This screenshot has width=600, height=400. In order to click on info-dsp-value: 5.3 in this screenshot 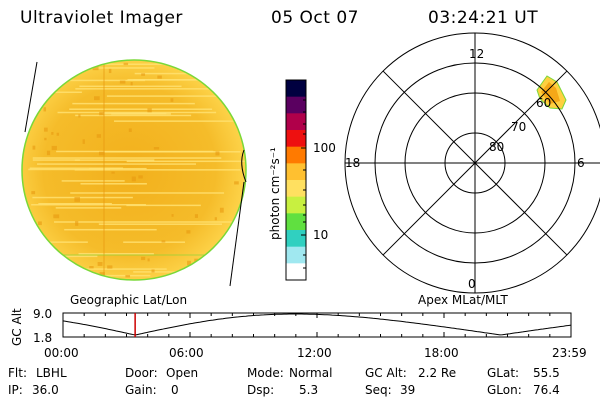, I will do `click(309, 390)`.